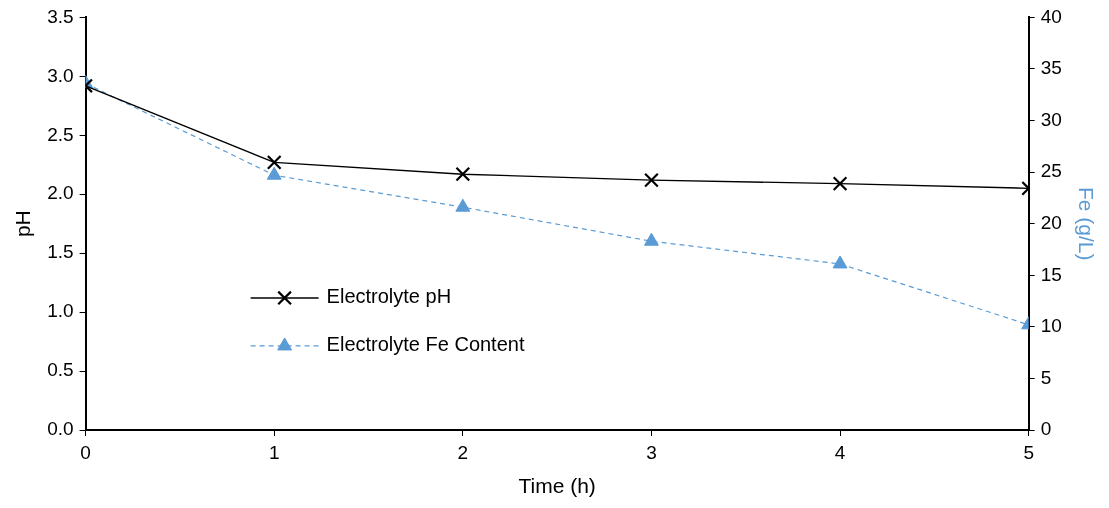  Describe the element at coordinates (425, 344) in the screenshot. I see `legend-label: Electrolyte Fe Content` at that location.